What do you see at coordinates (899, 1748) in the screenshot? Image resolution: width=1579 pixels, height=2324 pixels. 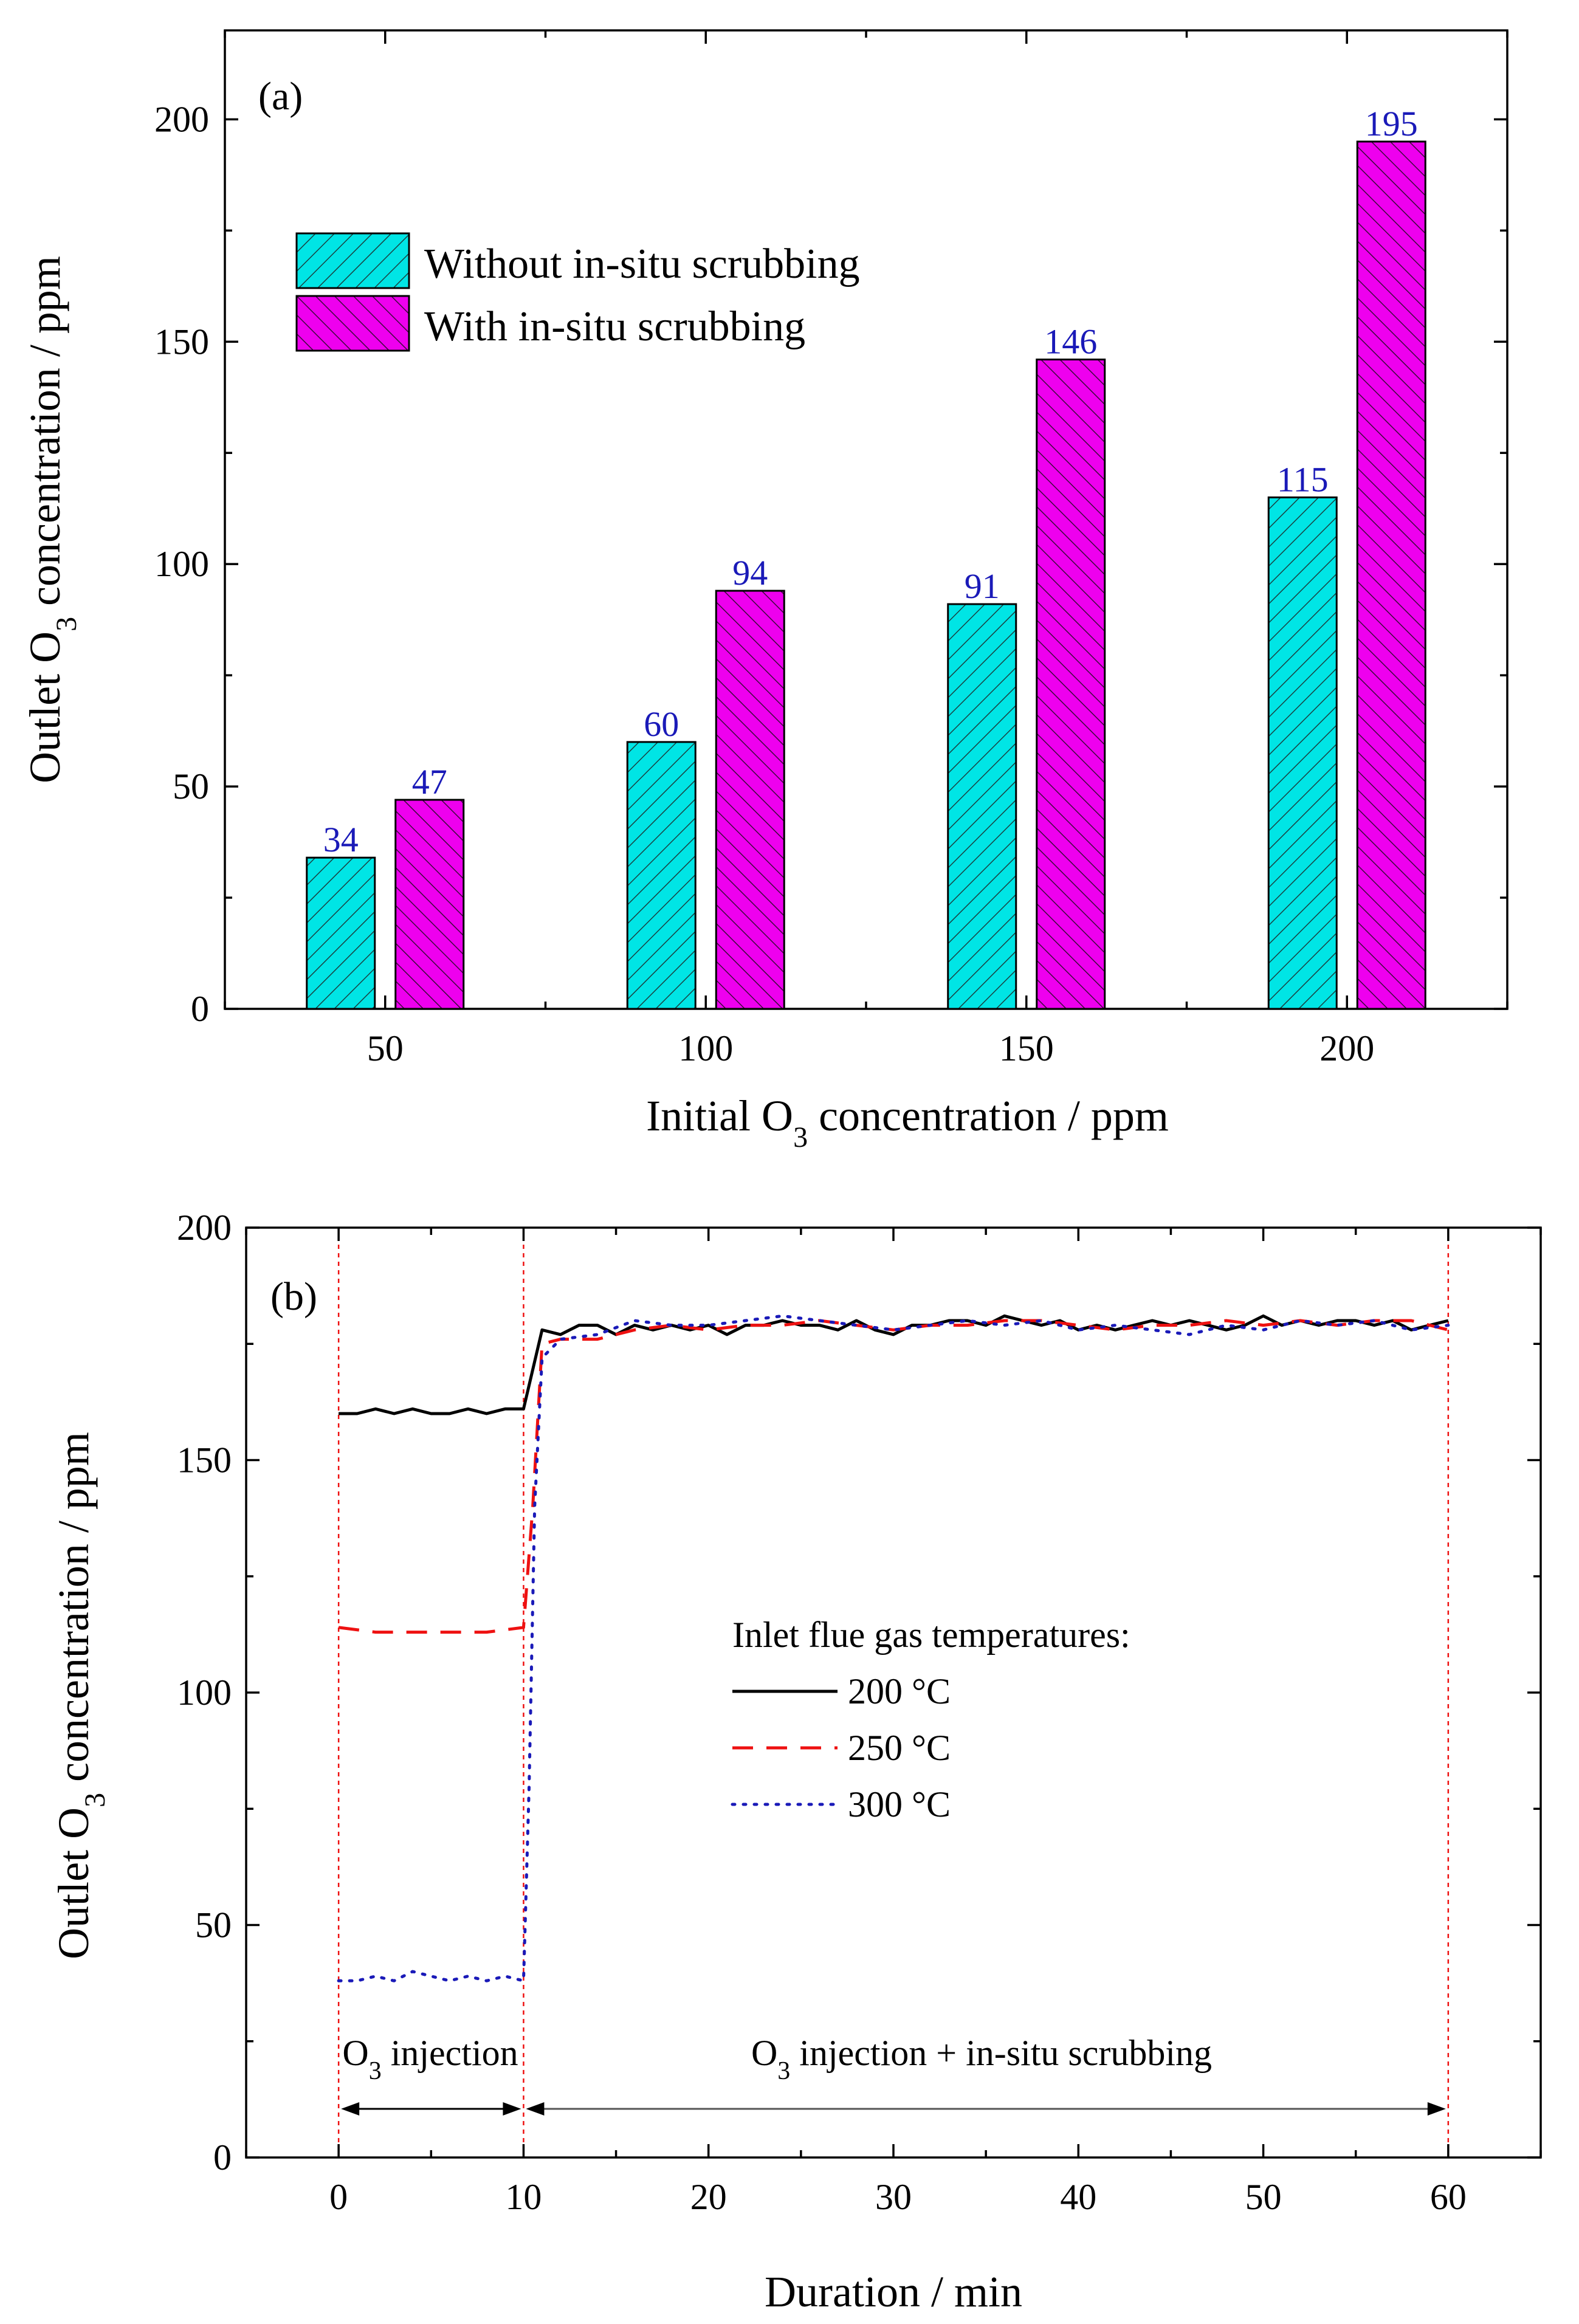 I see `legend-label-250: 250 °C` at bounding box center [899, 1748].